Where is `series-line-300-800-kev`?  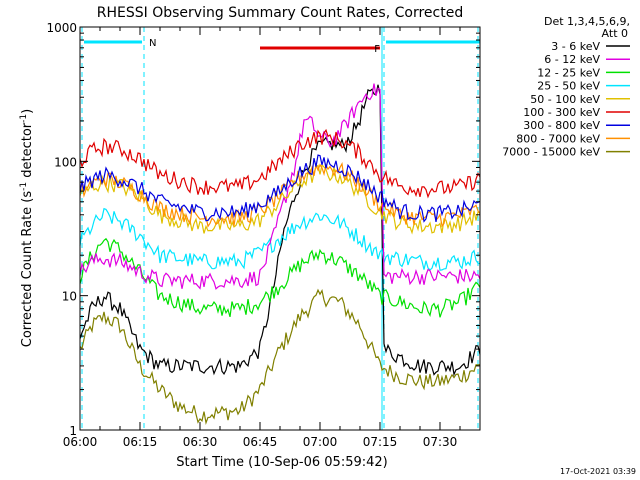
series-line-300-800-kev is located at coordinates (280, 188).